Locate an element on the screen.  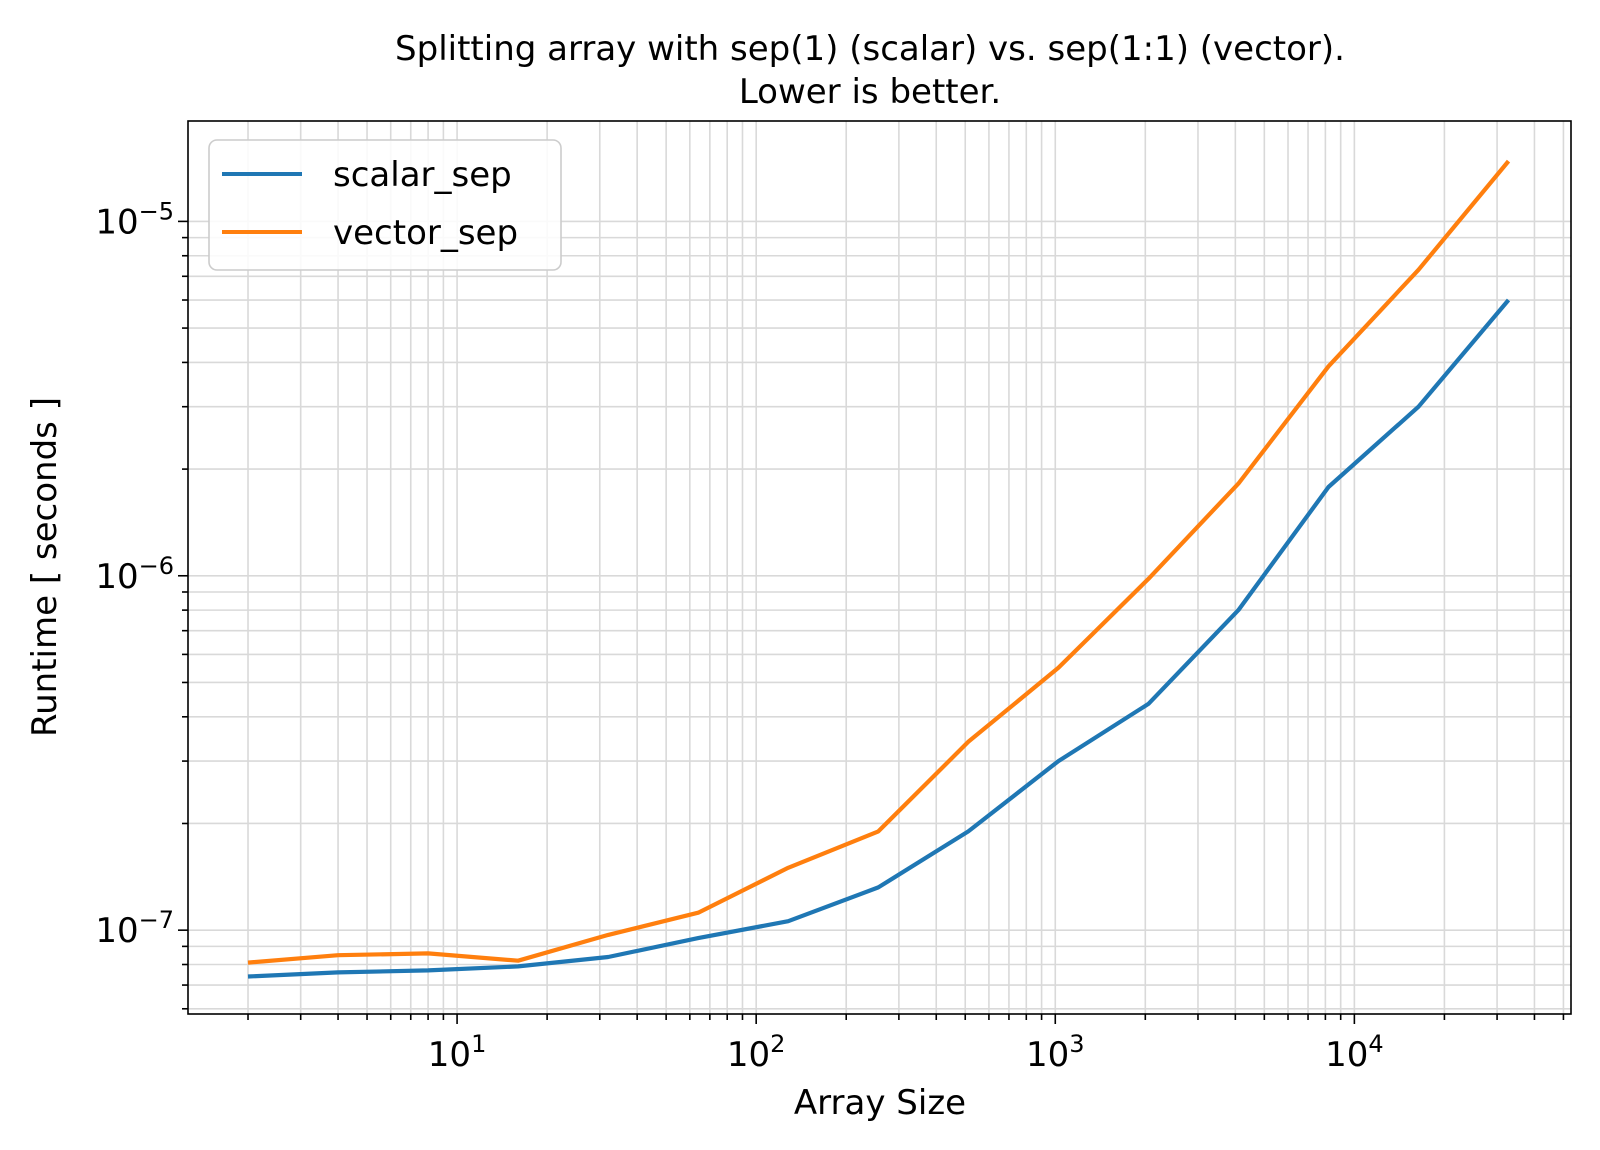
chart-title-line-2: Lower is better. is located at coordinates (870, 92).